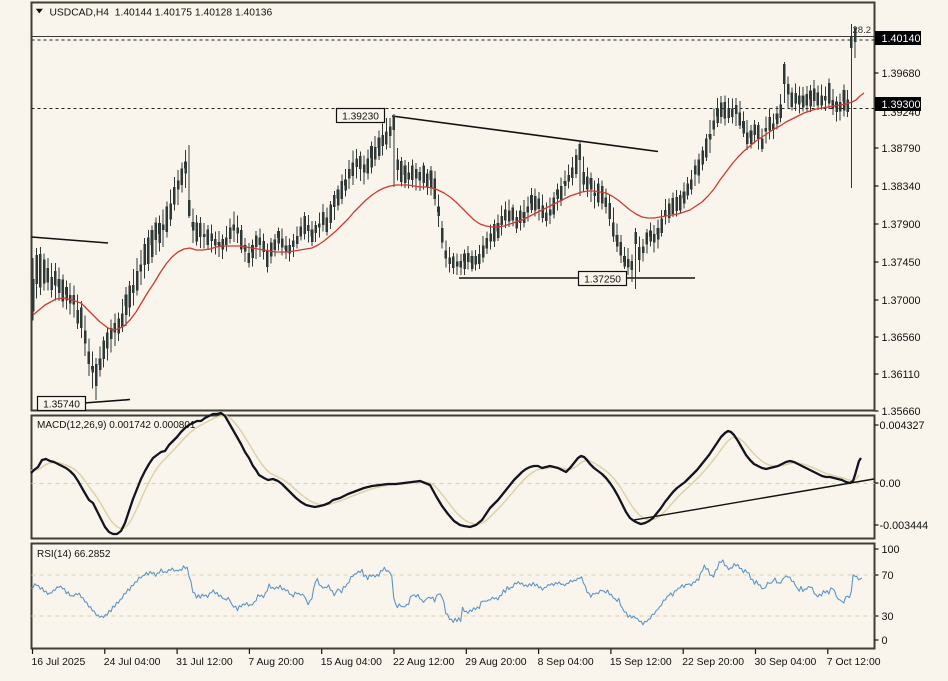 Image resolution: width=948 pixels, height=681 pixels. Describe the element at coordinates (901, 375) in the screenshot. I see `svg-text: 1.36110` at that location.